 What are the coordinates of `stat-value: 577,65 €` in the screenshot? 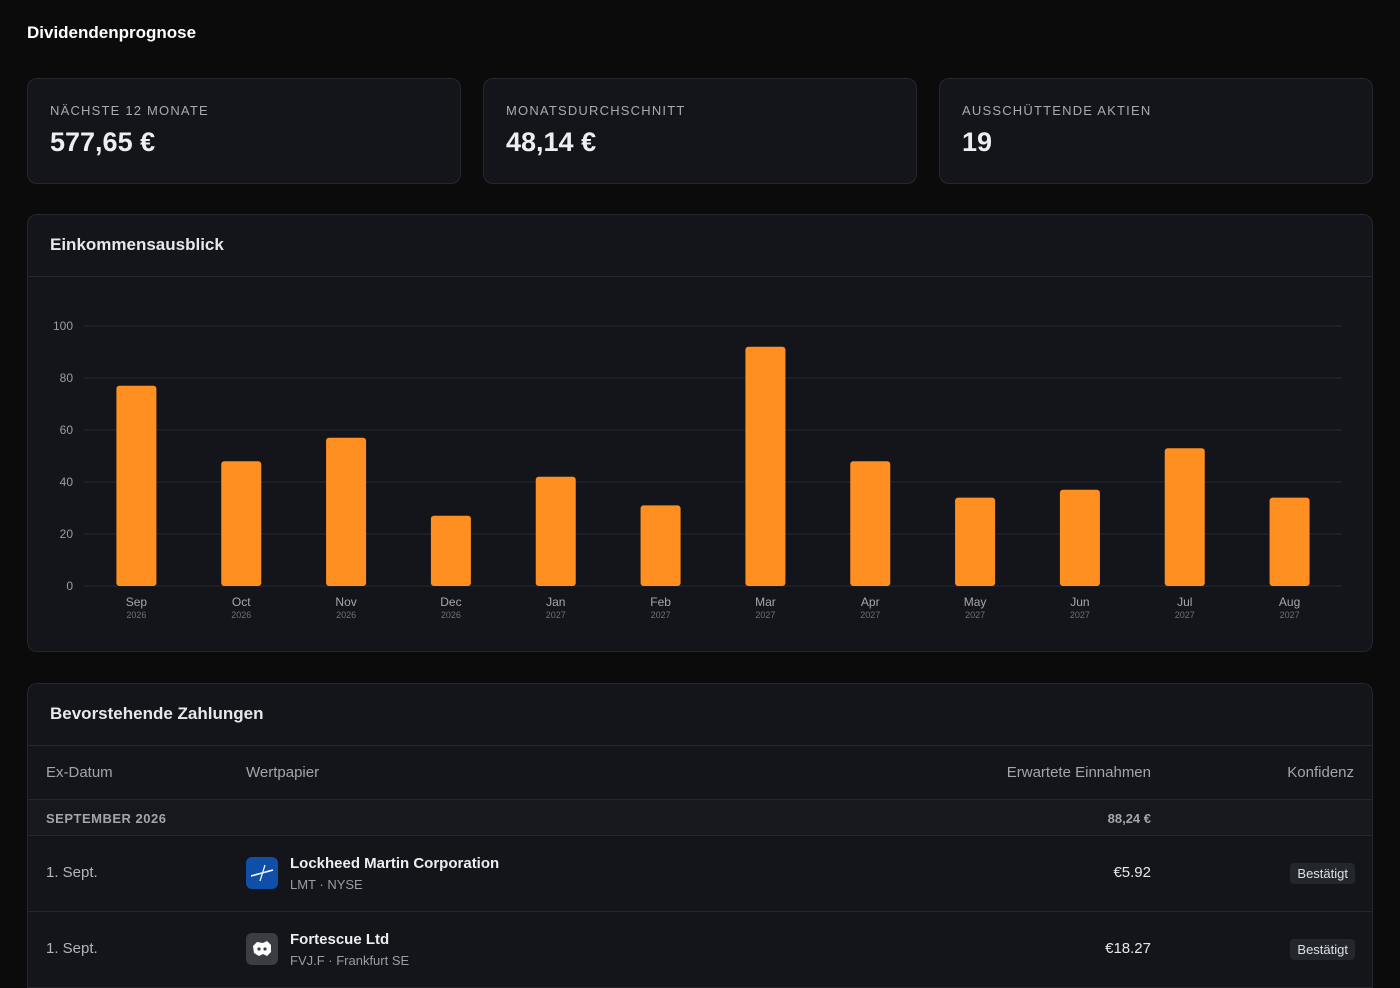 It's located at (103, 142).